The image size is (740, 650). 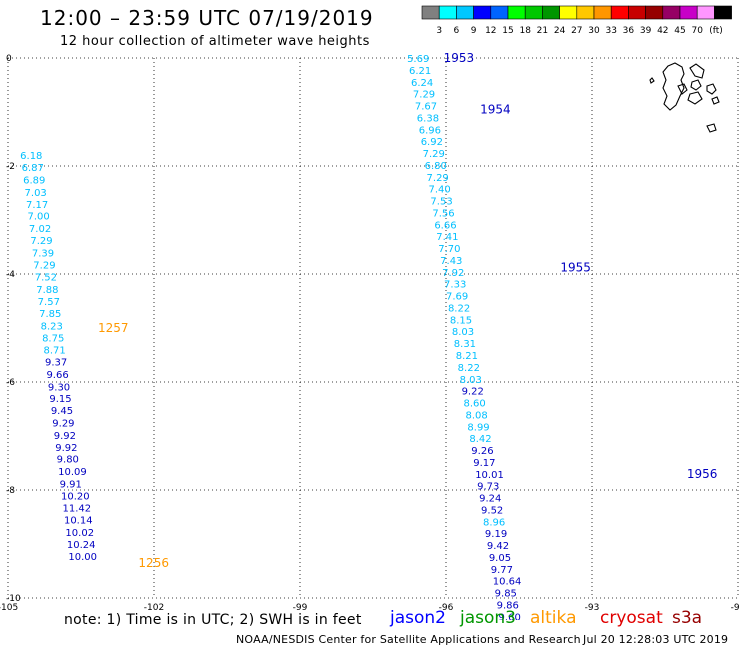 What do you see at coordinates (494, 522) in the screenshot?
I see `wave-height-value: 8.96` at bounding box center [494, 522].